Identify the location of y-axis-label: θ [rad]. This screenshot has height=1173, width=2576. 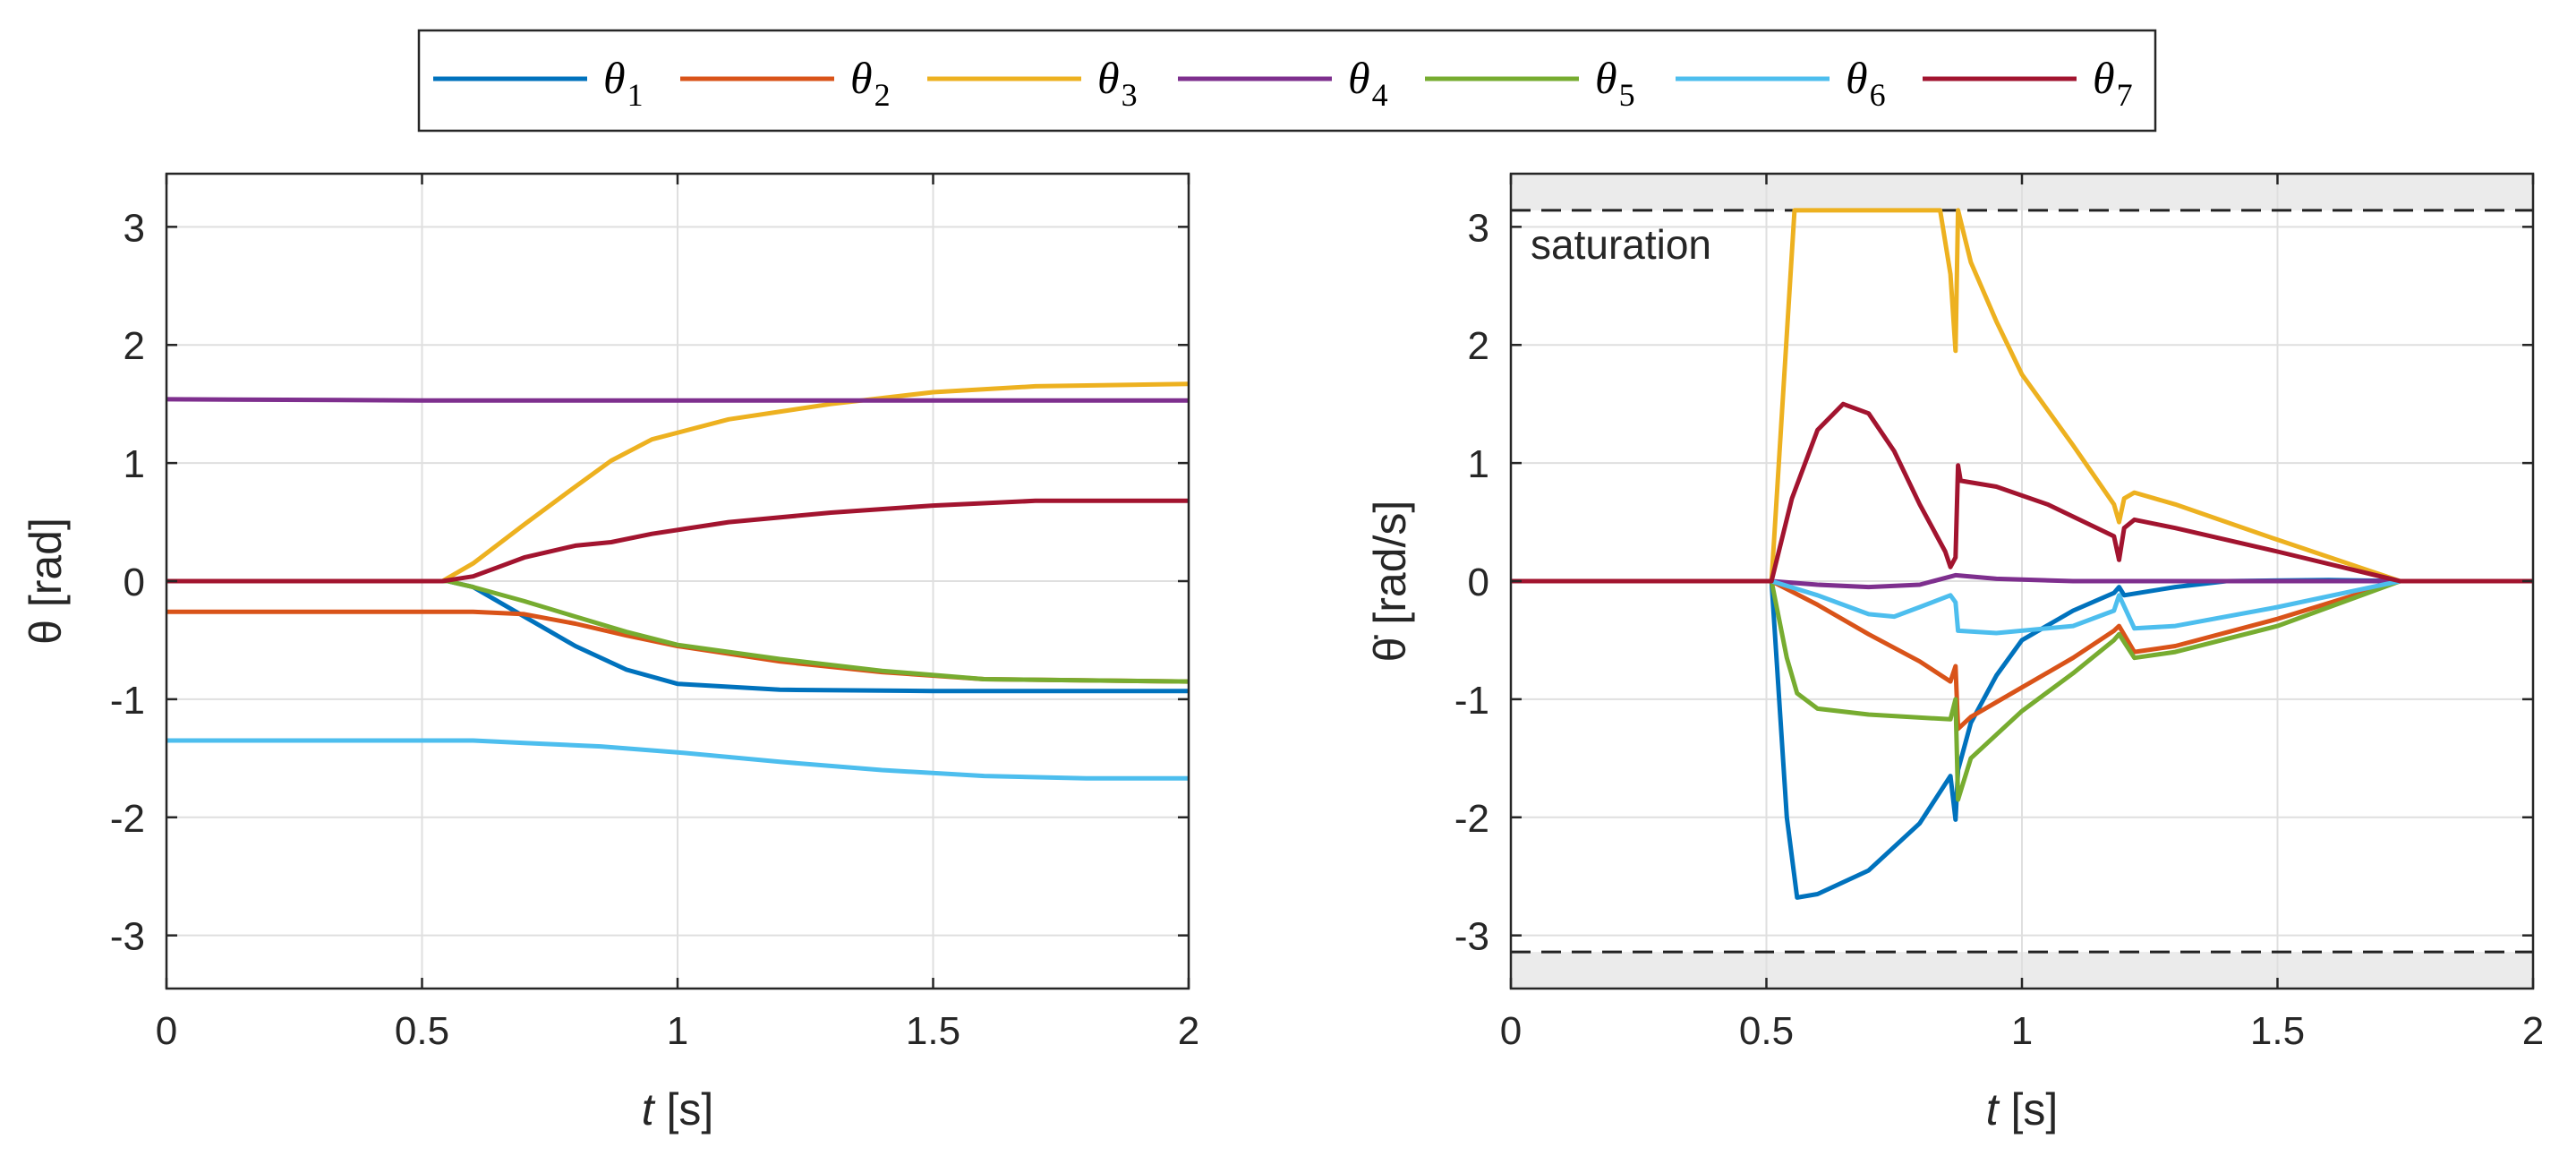
(46, 582).